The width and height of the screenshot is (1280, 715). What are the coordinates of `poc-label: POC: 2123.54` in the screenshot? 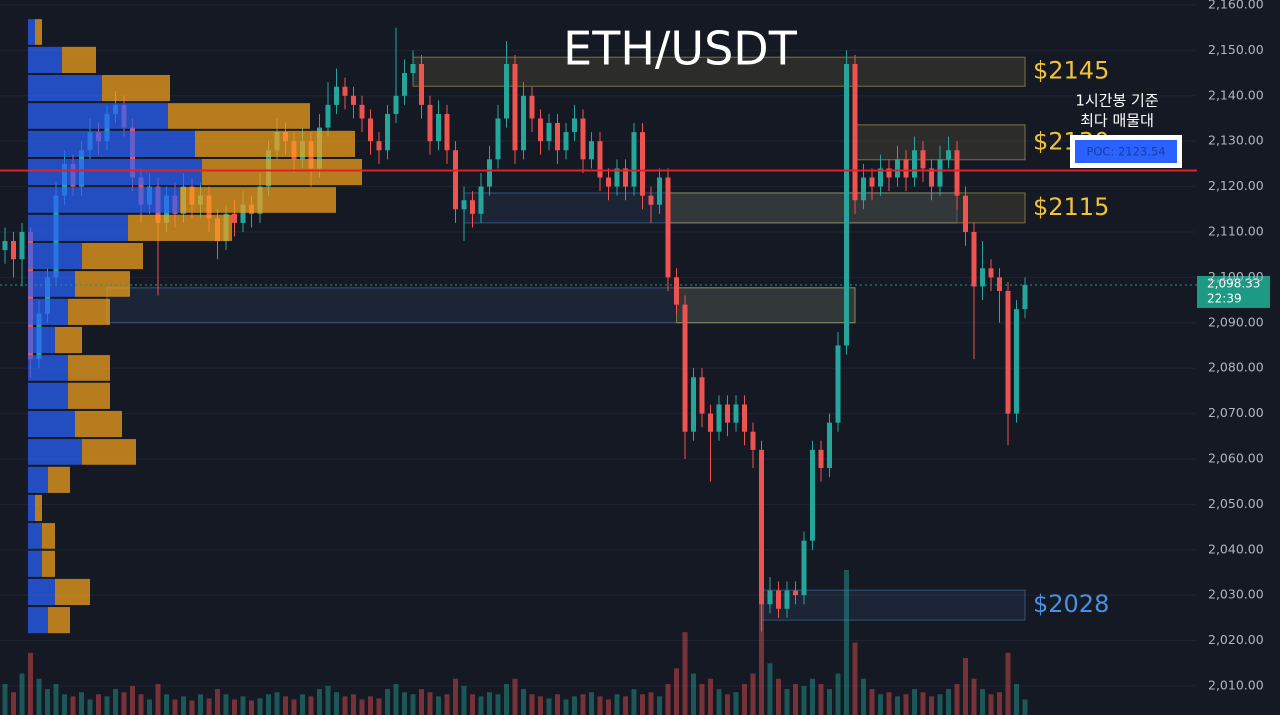 It's located at (1125, 152).